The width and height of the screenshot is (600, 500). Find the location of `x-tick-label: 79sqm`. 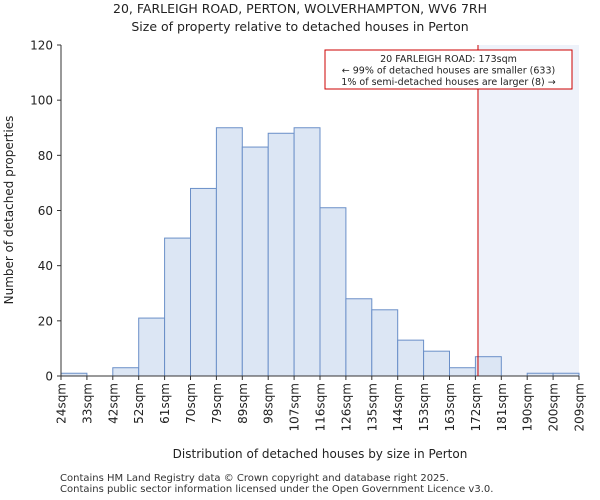

x-tick-label: 79sqm is located at coordinates (217, 403).